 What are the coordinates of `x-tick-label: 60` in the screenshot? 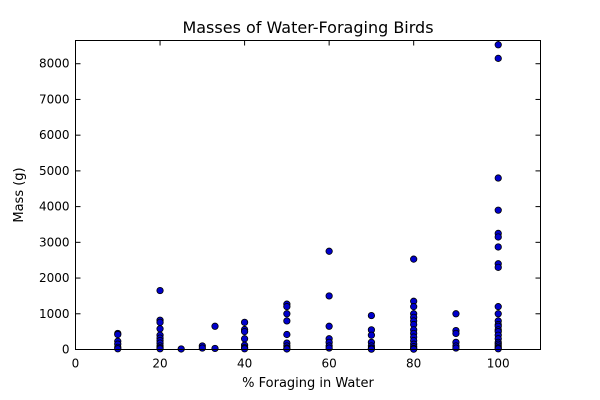 It's located at (328, 364).